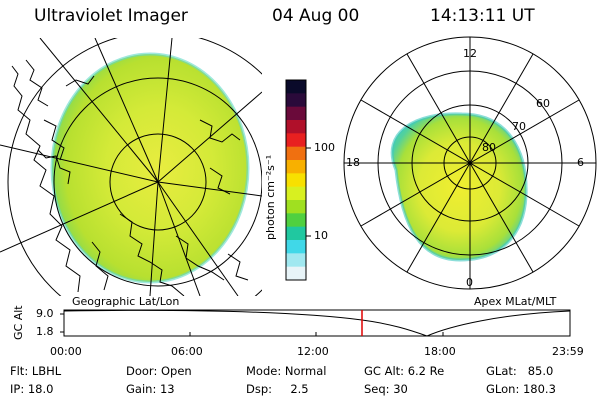  Describe the element at coordinates (313, 351) in the screenshot. I see `timeline-time-tick: 12:00` at that location.